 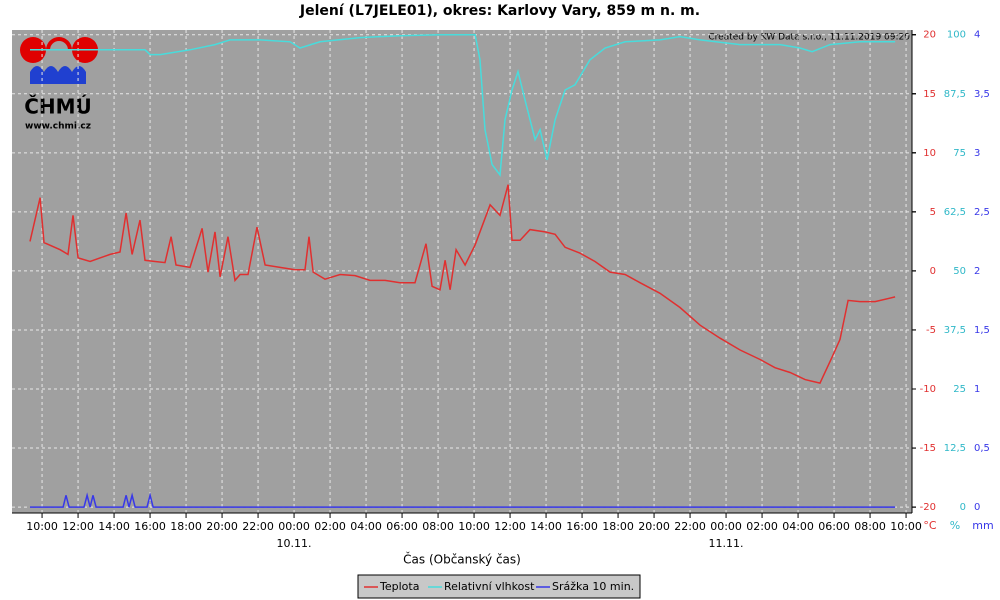 I want to click on logo-arc, so click(x=59, y=43).